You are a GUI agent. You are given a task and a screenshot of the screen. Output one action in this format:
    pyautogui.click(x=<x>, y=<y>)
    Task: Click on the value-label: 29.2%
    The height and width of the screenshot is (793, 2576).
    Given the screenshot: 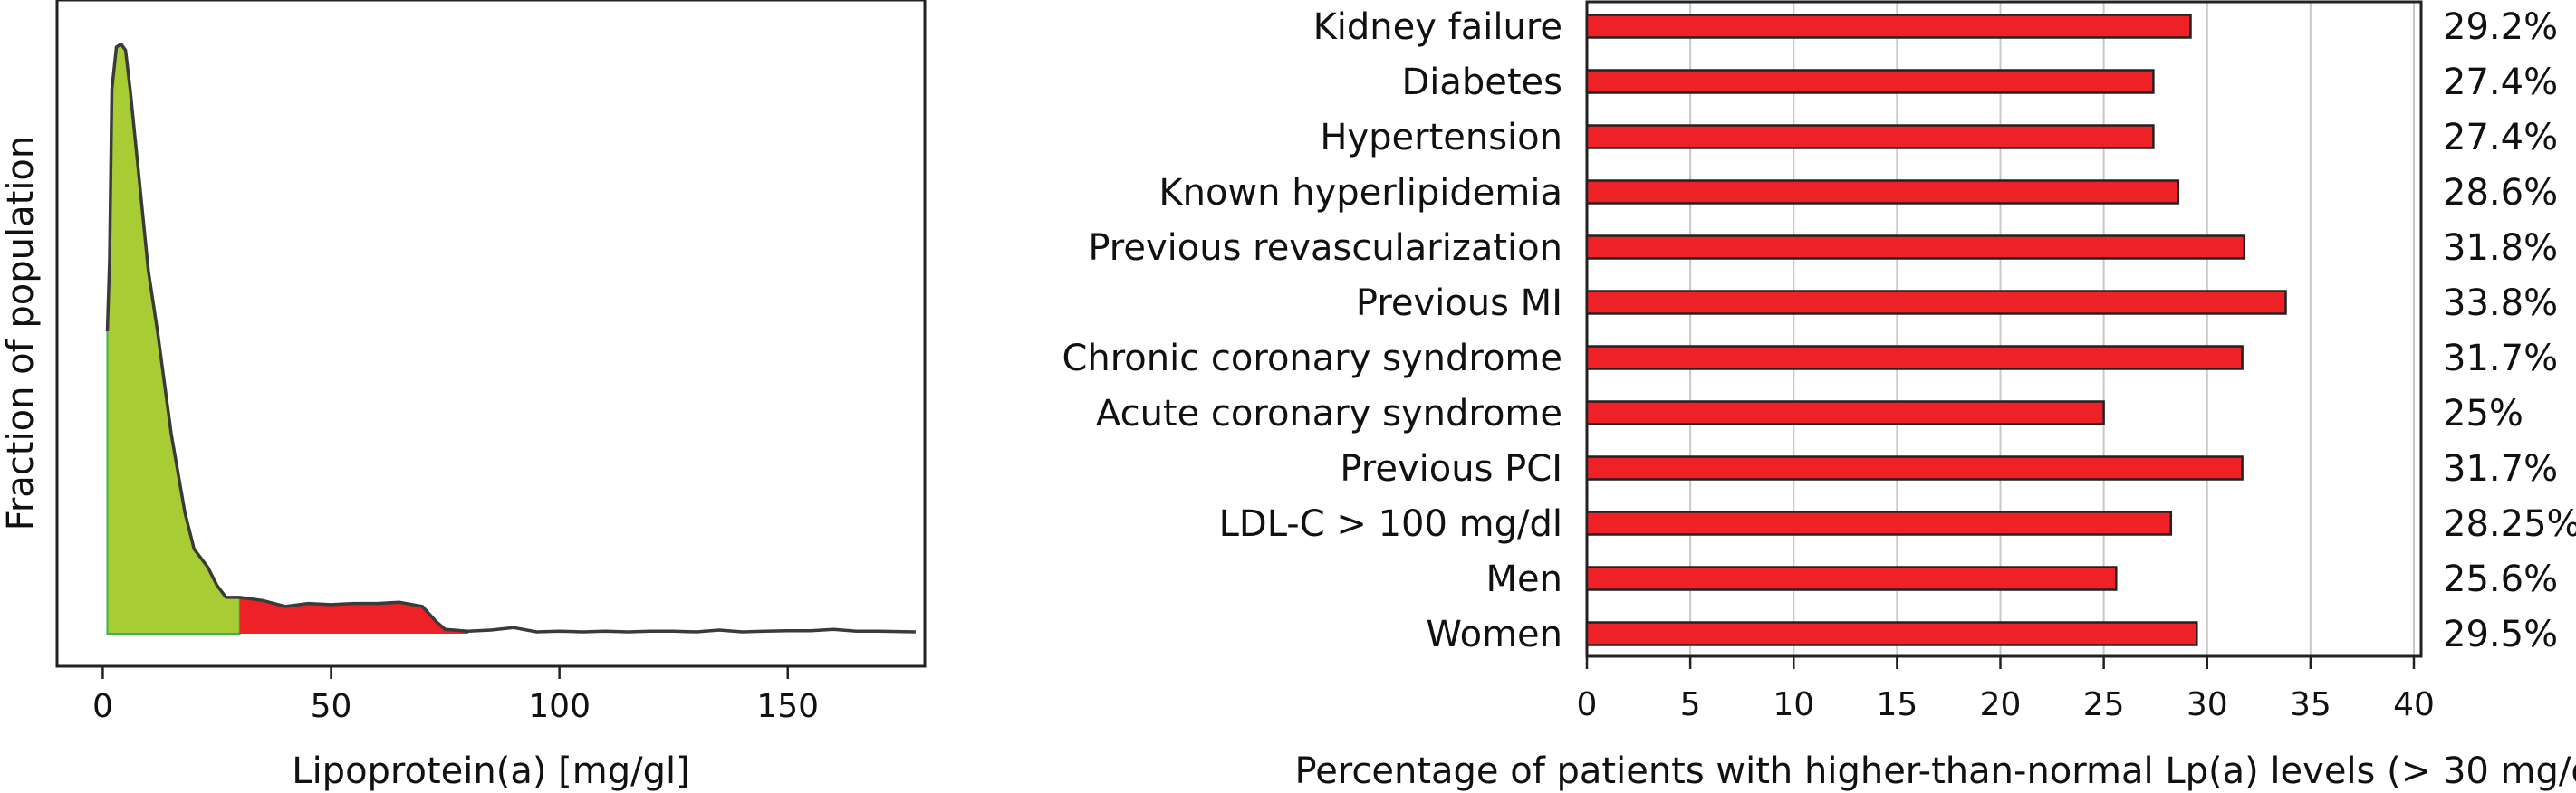 What is the action you would take?
    pyautogui.click(x=2500, y=27)
    